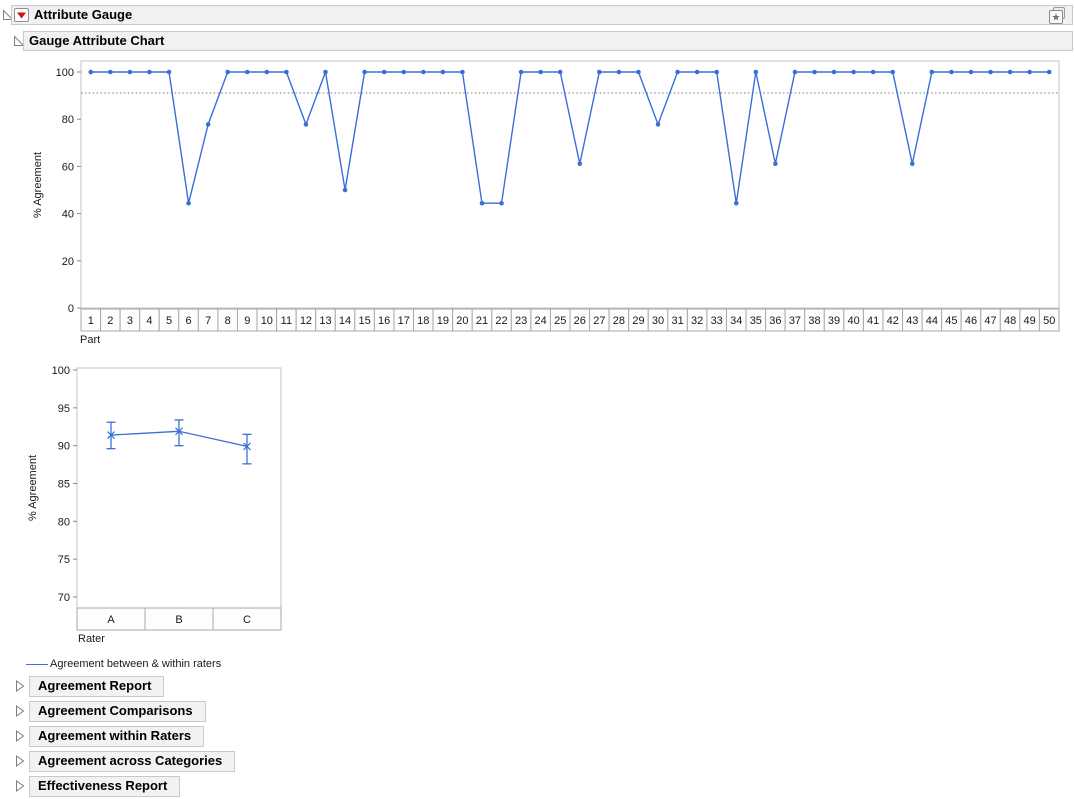 This screenshot has height=799, width=1074. Describe the element at coordinates (1010, 321) in the screenshot. I see `x-axis-cell-label: 48` at that location.